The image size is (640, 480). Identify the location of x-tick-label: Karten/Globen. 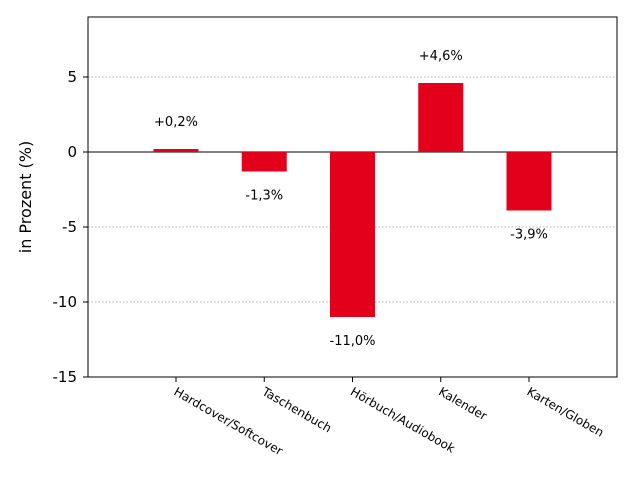
(566, 411).